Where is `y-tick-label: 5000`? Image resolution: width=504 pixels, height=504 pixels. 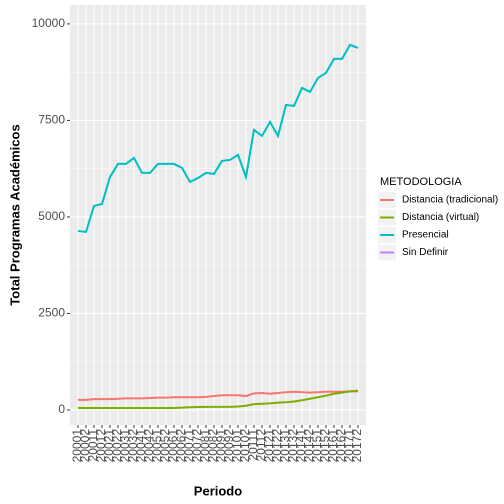
y-tick-label: 5000 is located at coordinates (51, 216).